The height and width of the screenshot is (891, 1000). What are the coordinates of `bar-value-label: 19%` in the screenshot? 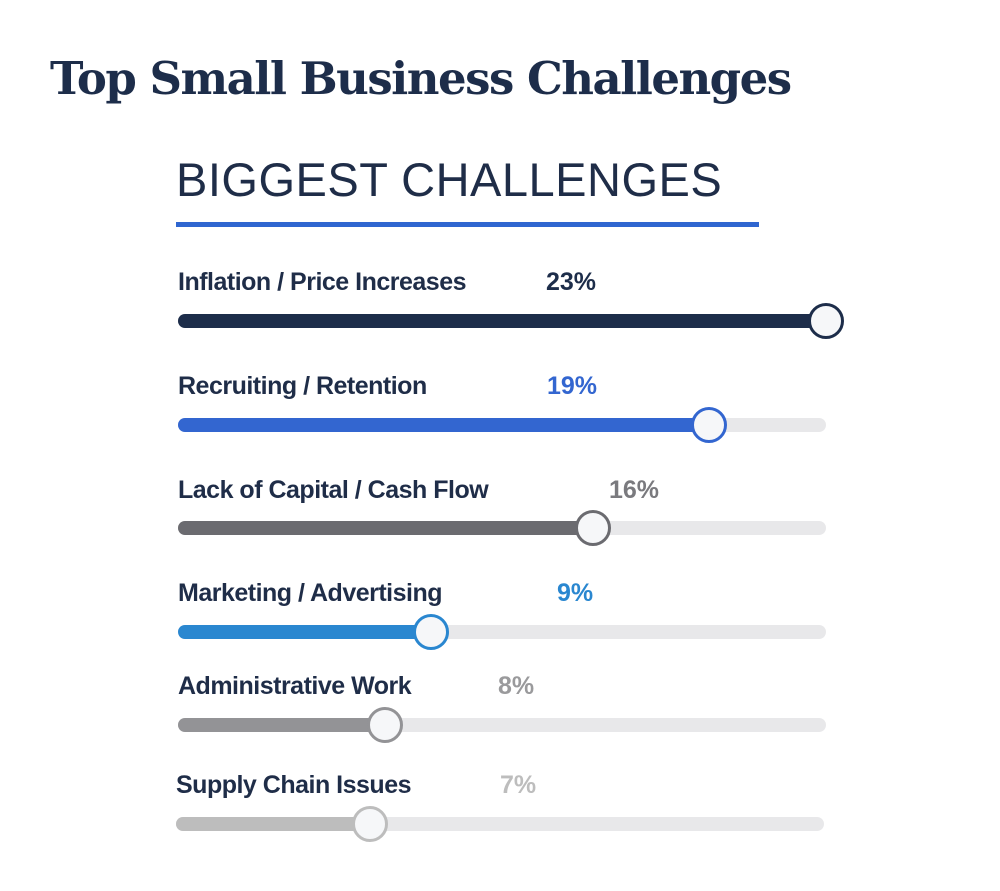 It's located at (572, 386).